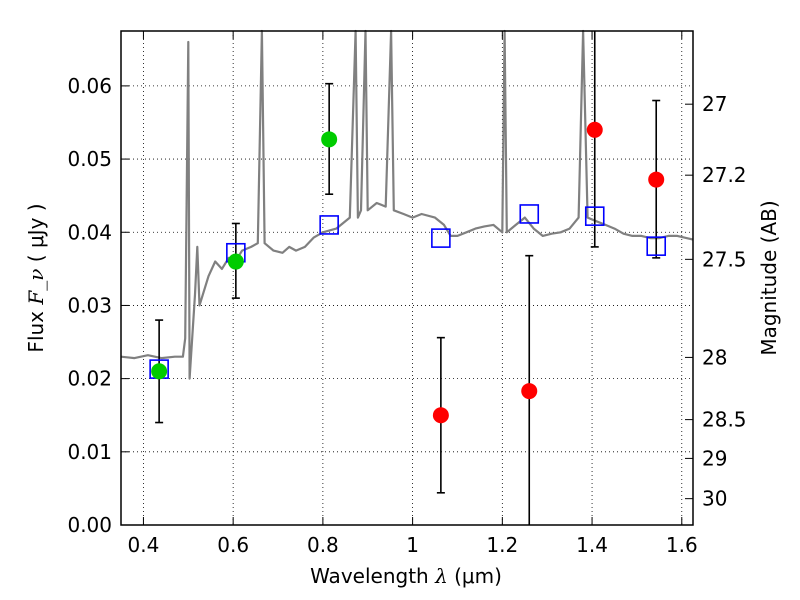  Describe the element at coordinates (89, 525) in the screenshot. I see `y-tick-label: 0.00` at that location.